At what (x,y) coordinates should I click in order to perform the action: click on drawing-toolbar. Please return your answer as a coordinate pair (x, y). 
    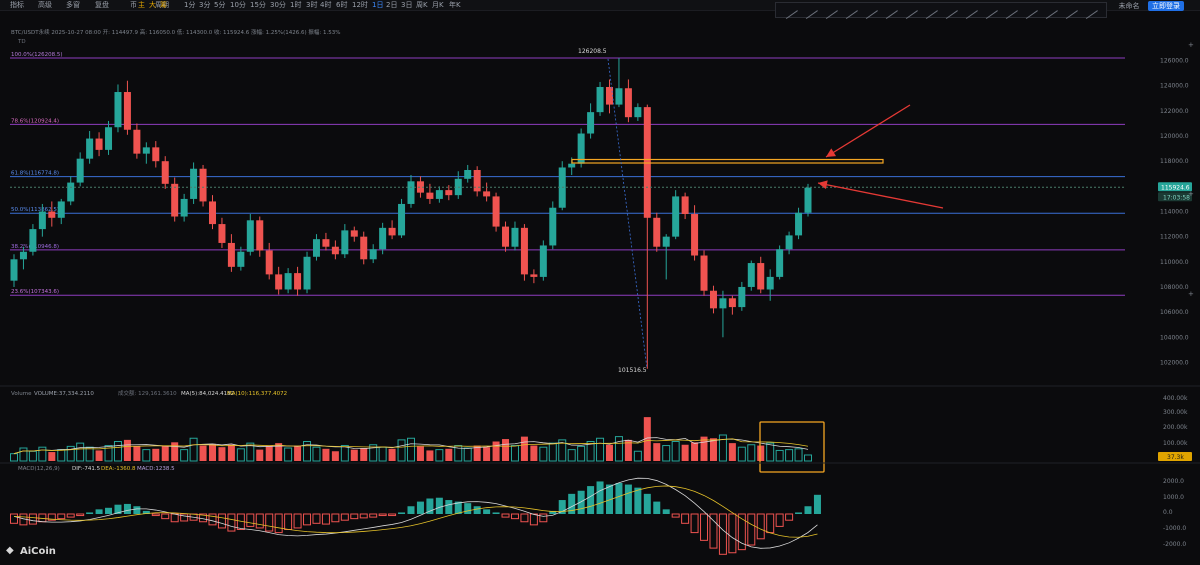
    Looking at the image, I should click on (941, 10).